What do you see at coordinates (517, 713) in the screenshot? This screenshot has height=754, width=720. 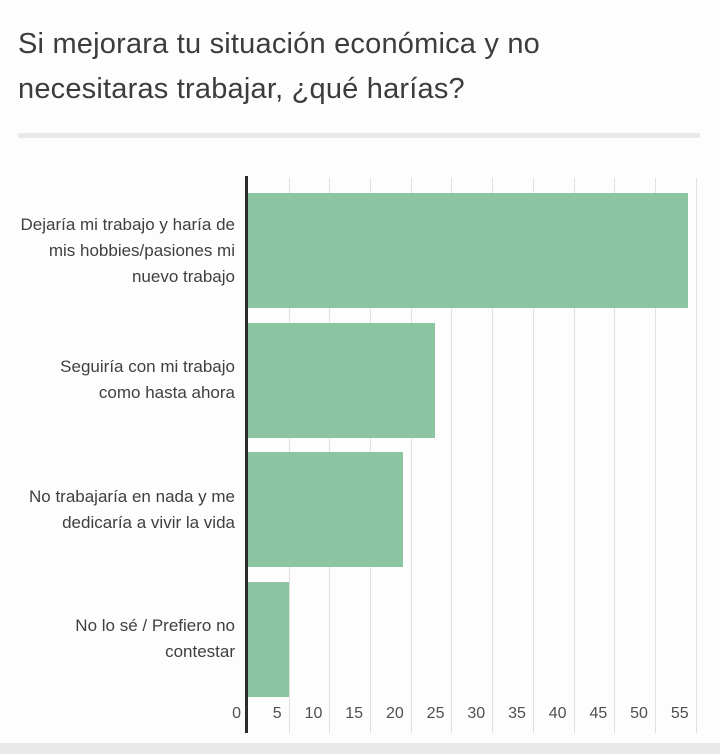 I see `x-axis-tick-label: 35` at bounding box center [517, 713].